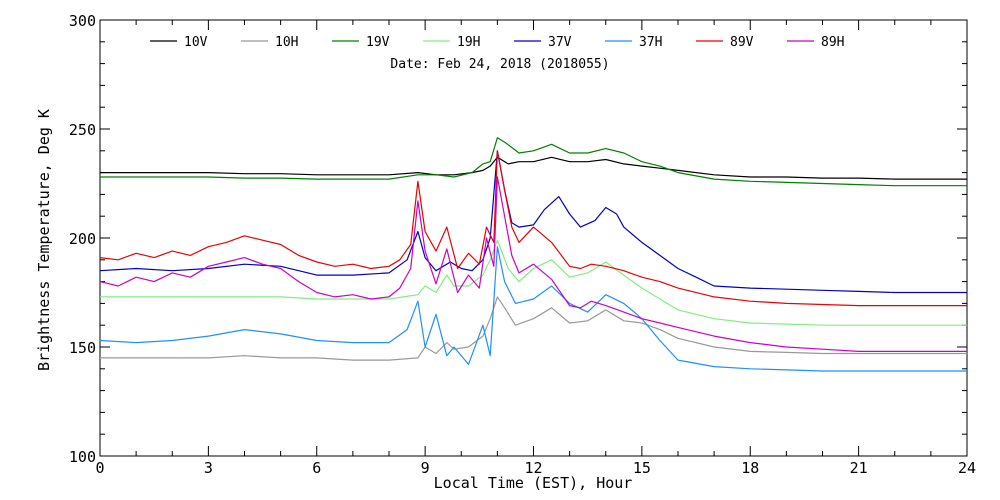 This screenshot has width=1000, height=500. I want to click on x-tick-label: 24, so click(967, 468).